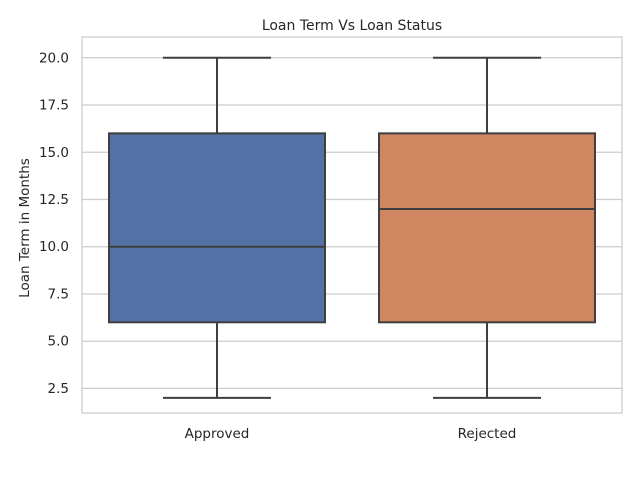 The width and height of the screenshot is (640, 480). I want to click on y-tick-label: 20.0, so click(54, 58).